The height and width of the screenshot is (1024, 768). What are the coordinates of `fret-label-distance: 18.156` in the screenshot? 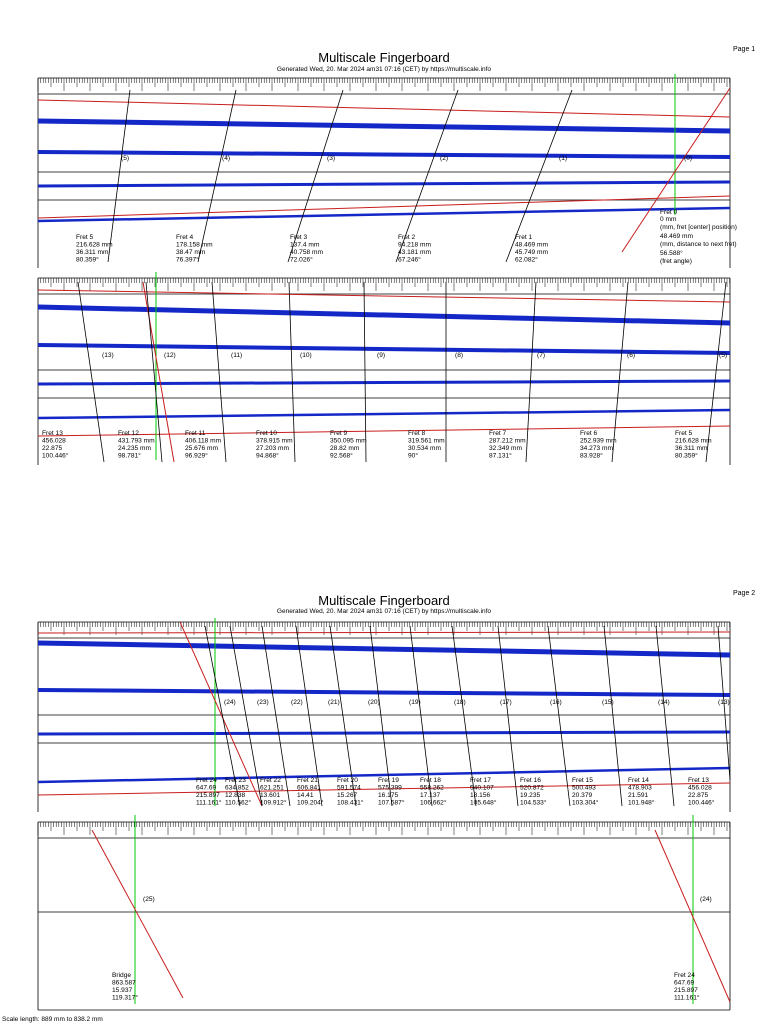 It's located at (480, 795).